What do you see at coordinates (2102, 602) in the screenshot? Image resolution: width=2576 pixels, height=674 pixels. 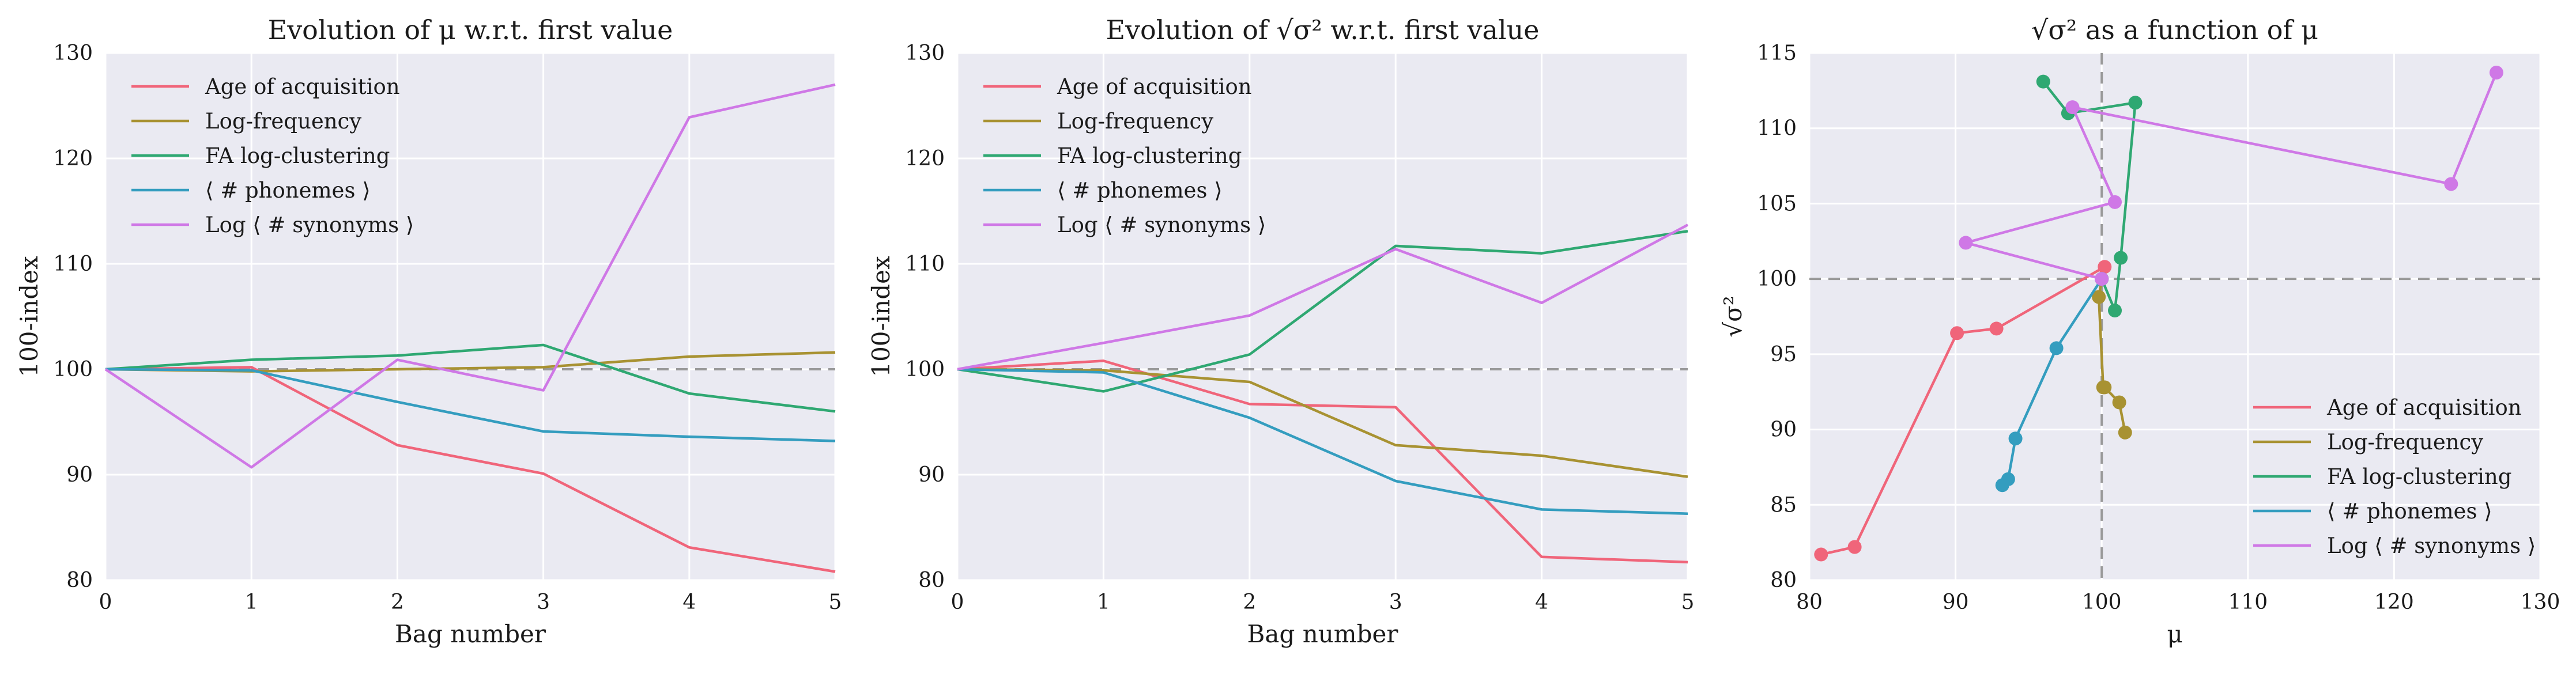 I see `x-tick-label: 100` at bounding box center [2102, 602].